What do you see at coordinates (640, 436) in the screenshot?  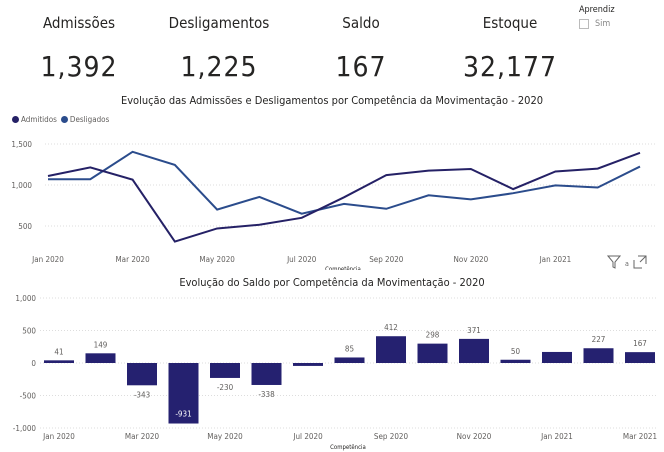 I see `x-tick-label: Mar 2021` at bounding box center [640, 436].